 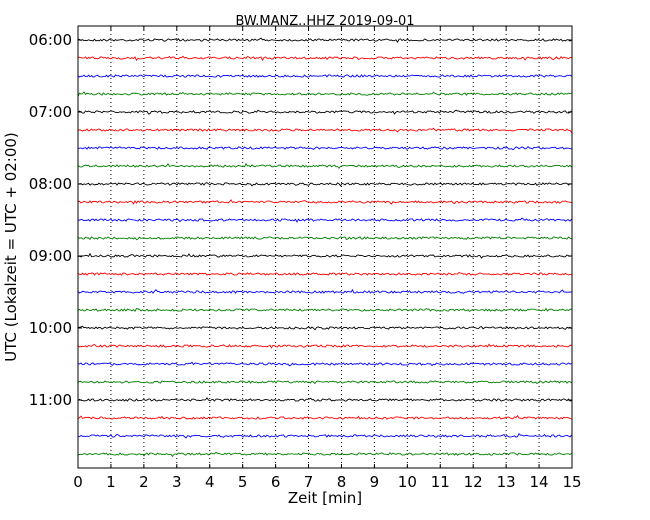 What do you see at coordinates (50, 112) in the screenshot?
I see `y-tick-label: 07:00` at bounding box center [50, 112].